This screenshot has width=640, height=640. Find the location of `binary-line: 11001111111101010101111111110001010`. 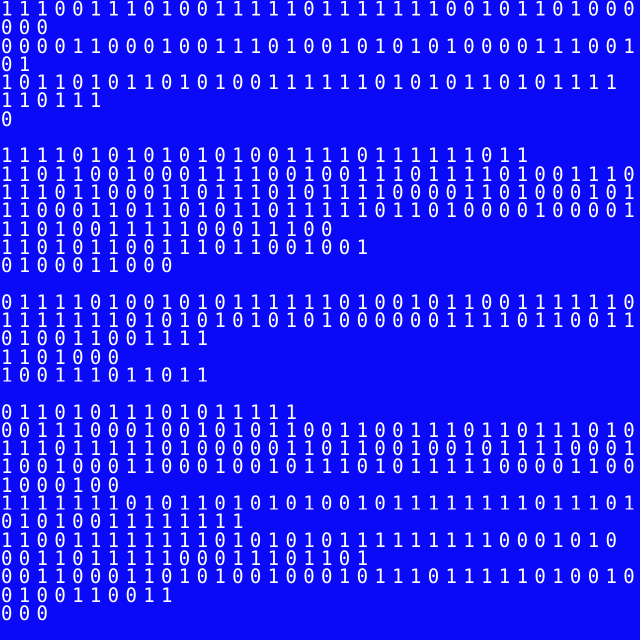

binary-line: 11001111111101010101111111110001010 is located at coordinates (312, 540).